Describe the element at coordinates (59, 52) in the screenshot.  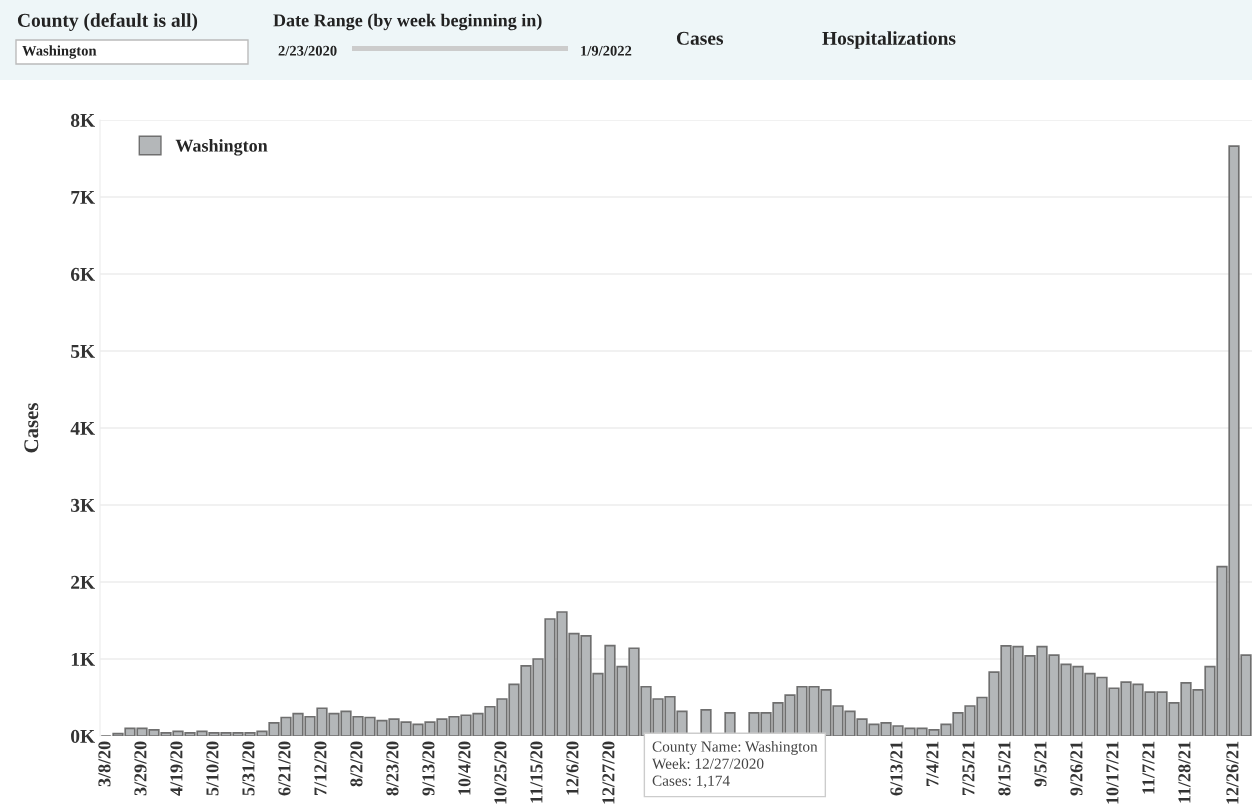
I see `text: Washington` at that location.